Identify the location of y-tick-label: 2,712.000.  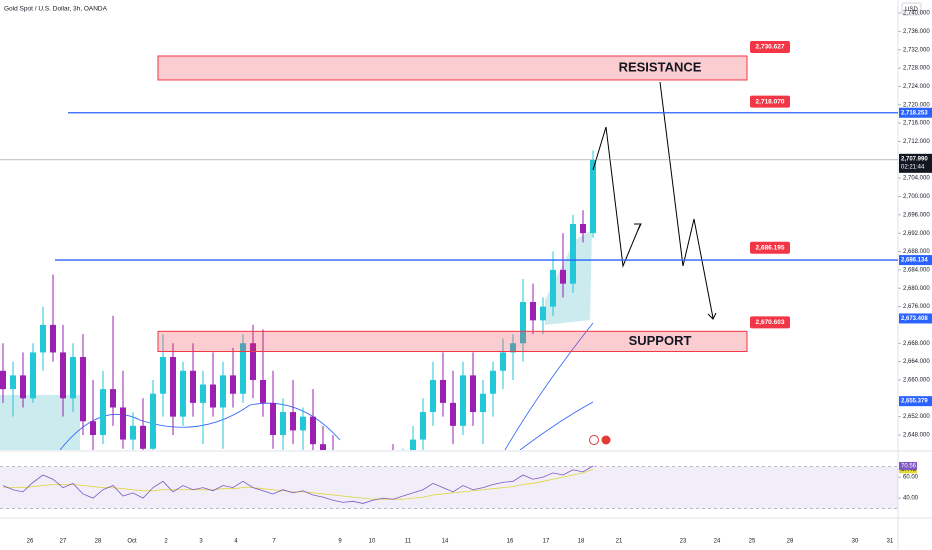
(916, 142).